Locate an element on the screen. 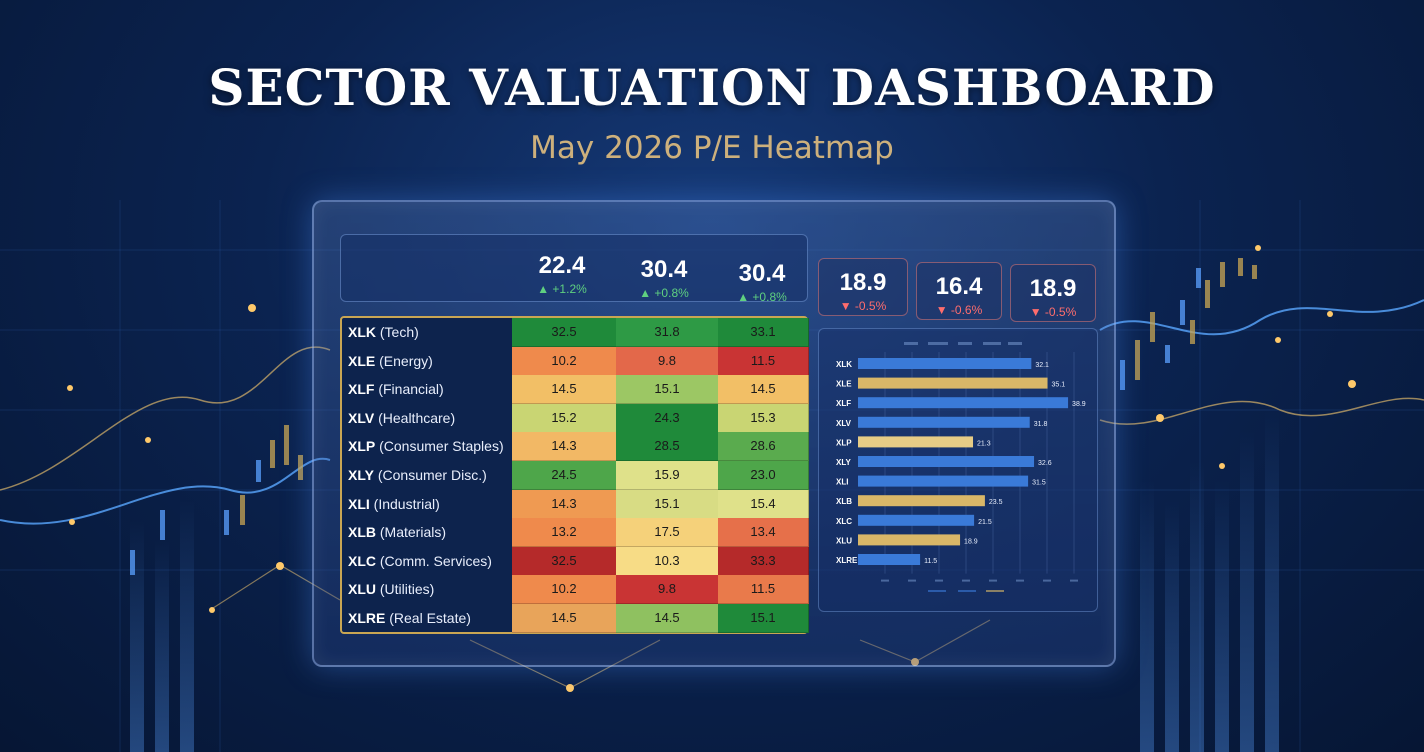  heatmap-cell: 13.4 is located at coordinates (763, 533).